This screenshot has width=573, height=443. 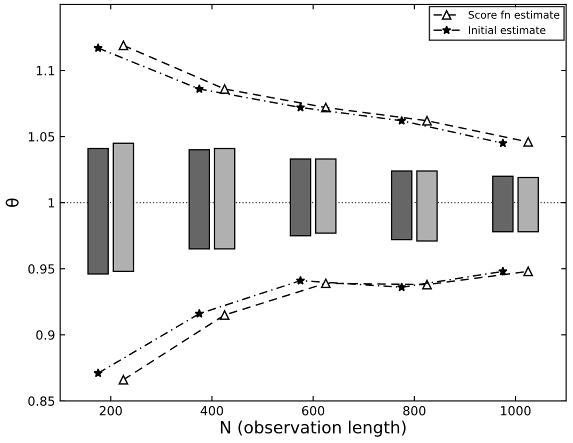 I want to click on legend-label: Score fn estimate, so click(x=514, y=14).